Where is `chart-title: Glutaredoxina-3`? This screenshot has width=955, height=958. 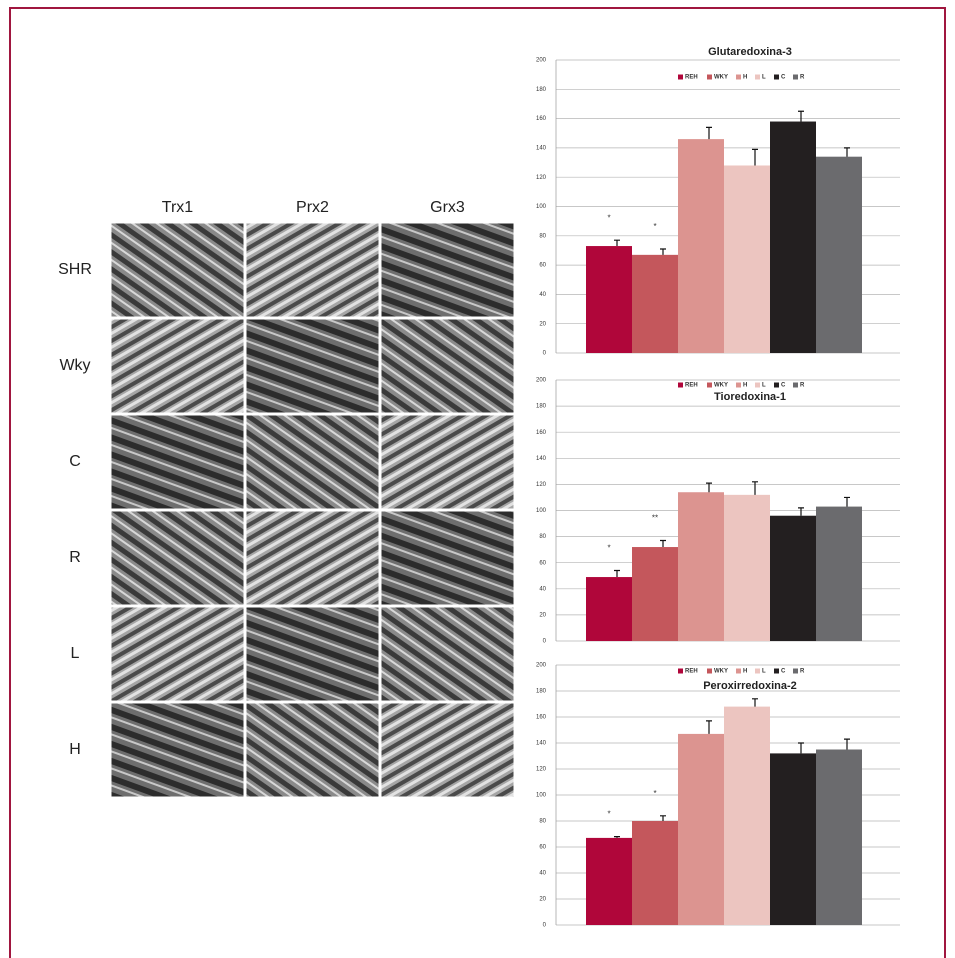
chart-title: Glutaredoxina-3 is located at coordinates (750, 52).